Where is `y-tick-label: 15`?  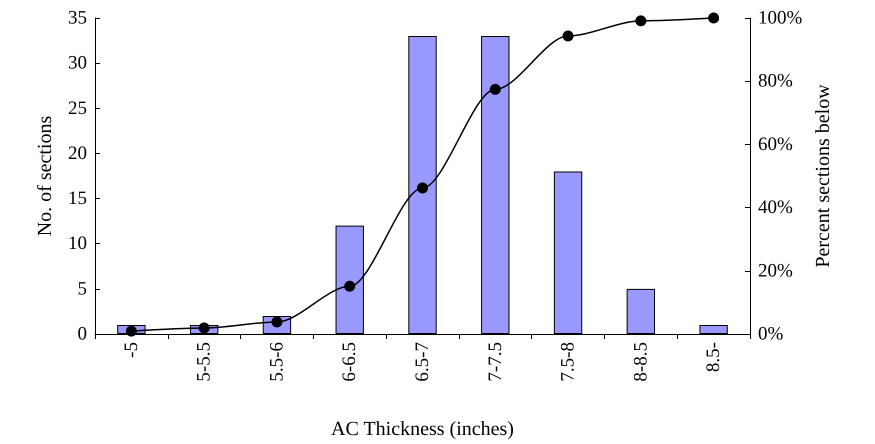
y-tick-label: 15 is located at coordinates (77, 199).